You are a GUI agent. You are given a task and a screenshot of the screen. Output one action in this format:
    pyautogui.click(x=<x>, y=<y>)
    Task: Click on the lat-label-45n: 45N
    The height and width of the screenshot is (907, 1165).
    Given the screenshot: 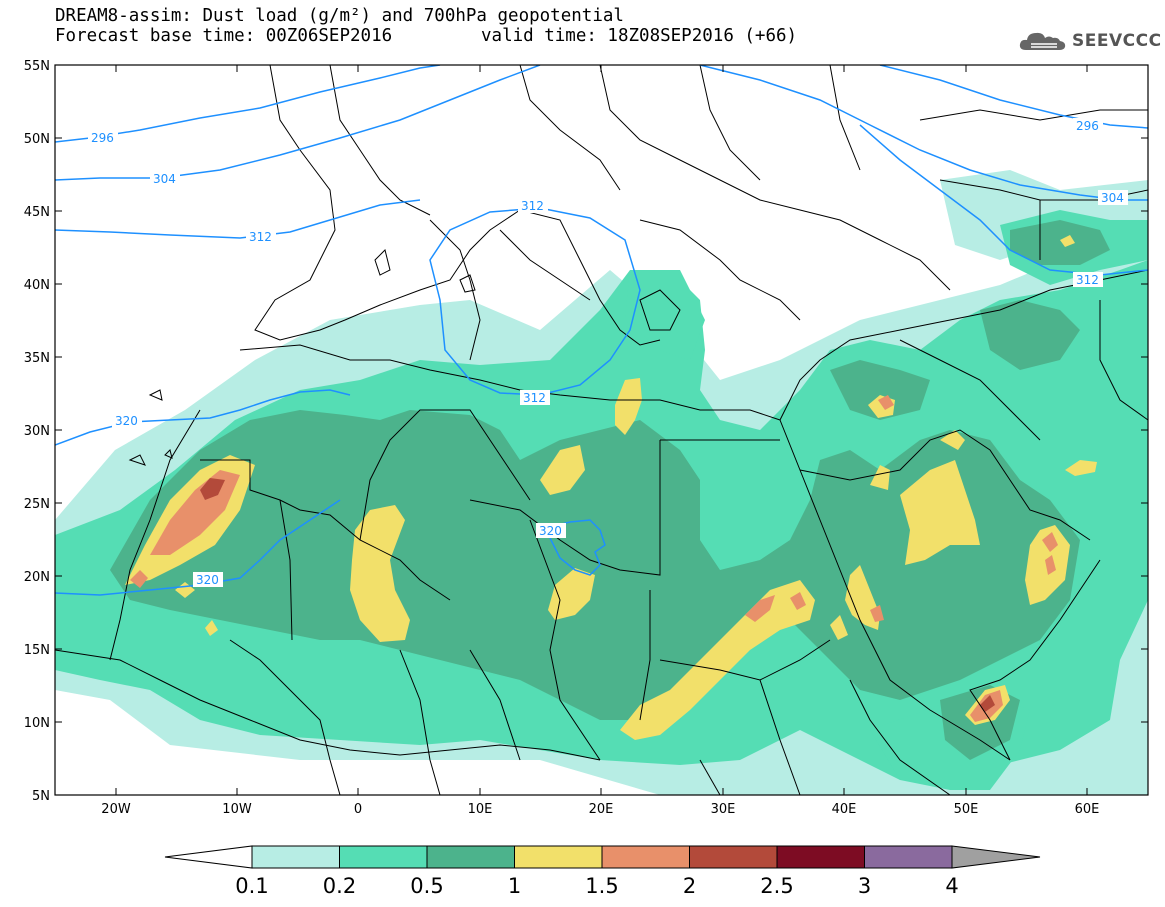 What is the action you would take?
    pyautogui.click(x=37, y=212)
    